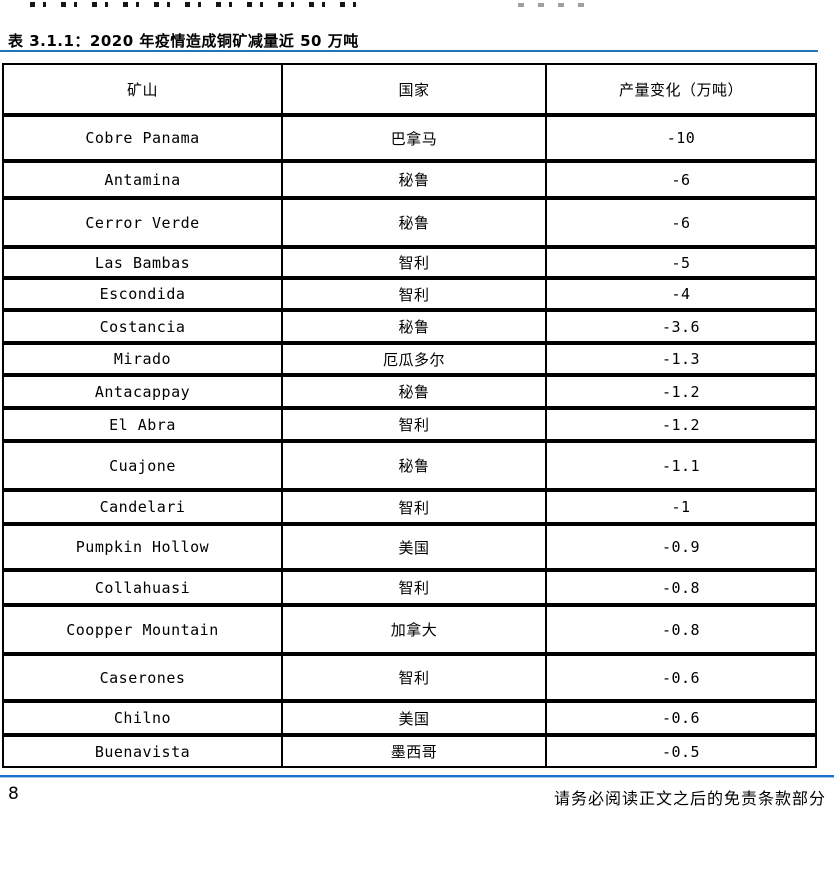 The height and width of the screenshot is (886, 838). Describe the element at coordinates (143, 359) in the screenshot. I see `mine-name-cell: Mirado` at that location.